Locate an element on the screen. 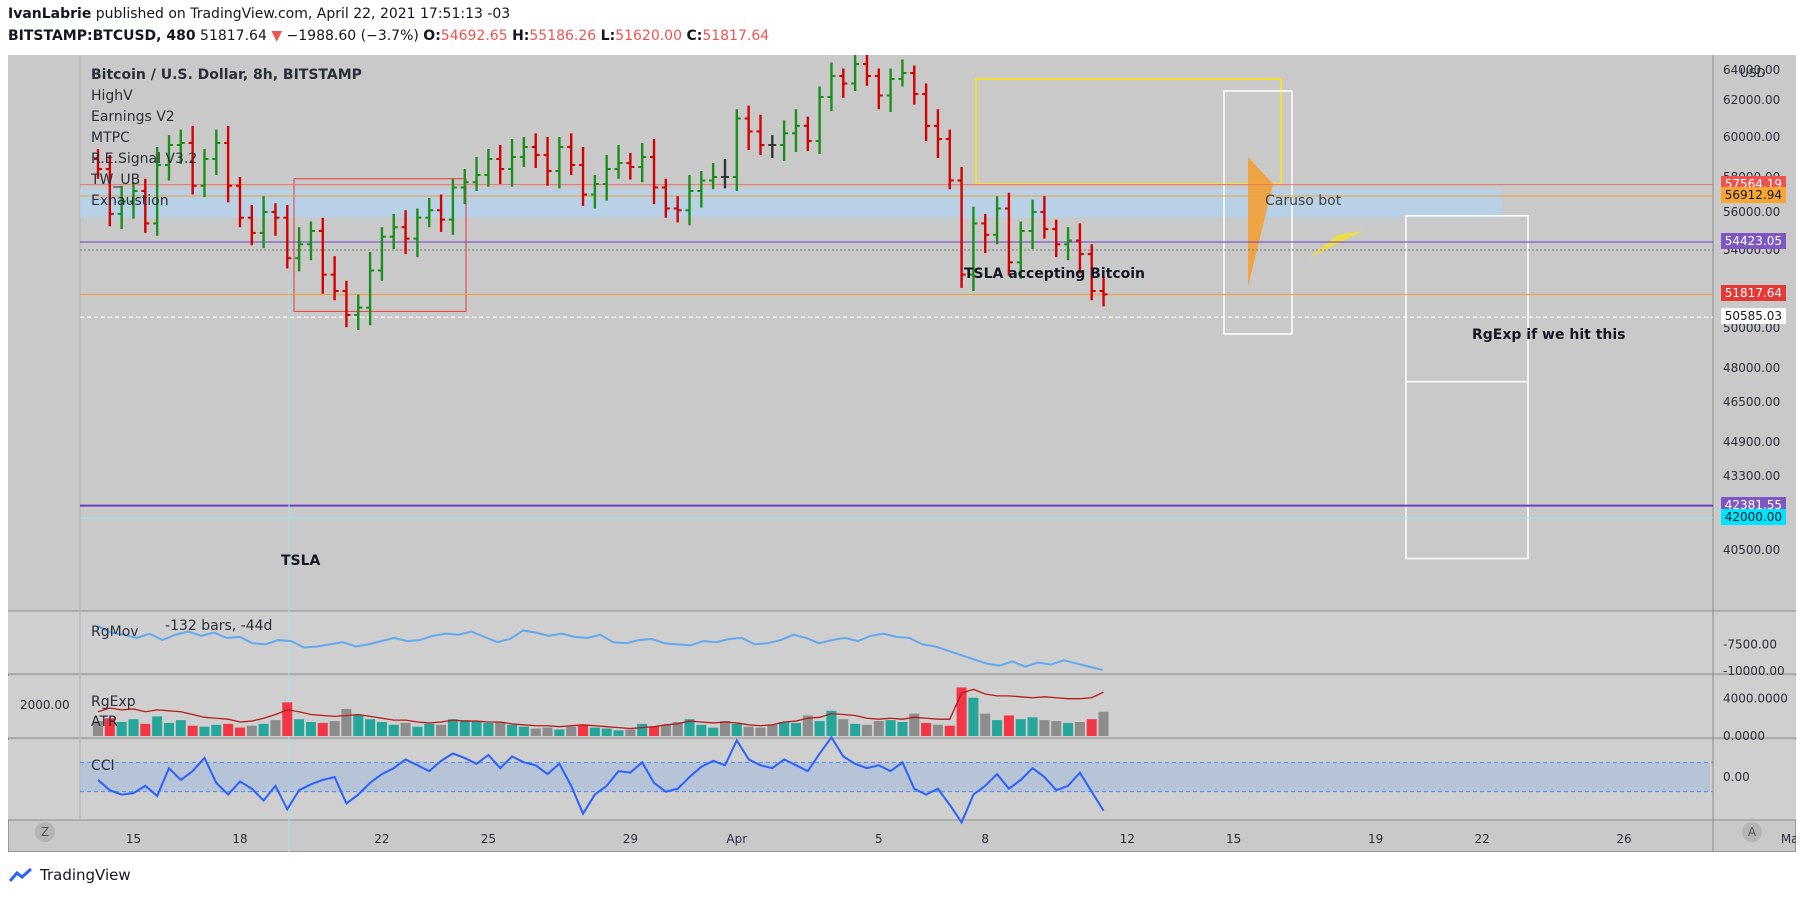 The height and width of the screenshot is (899, 1804). atr-label: ATR is located at coordinates (104, 722).